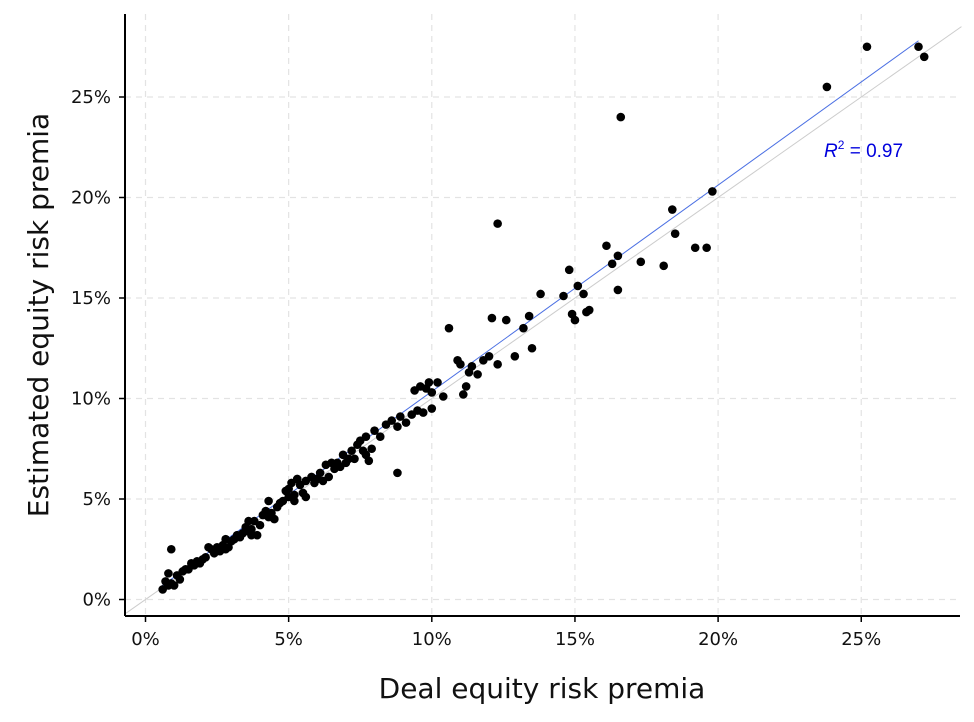 Image resolution: width=974 pixels, height=722 pixels. Describe the element at coordinates (91, 399) in the screenshot. I see `y-tick-label: 10%` at that location.